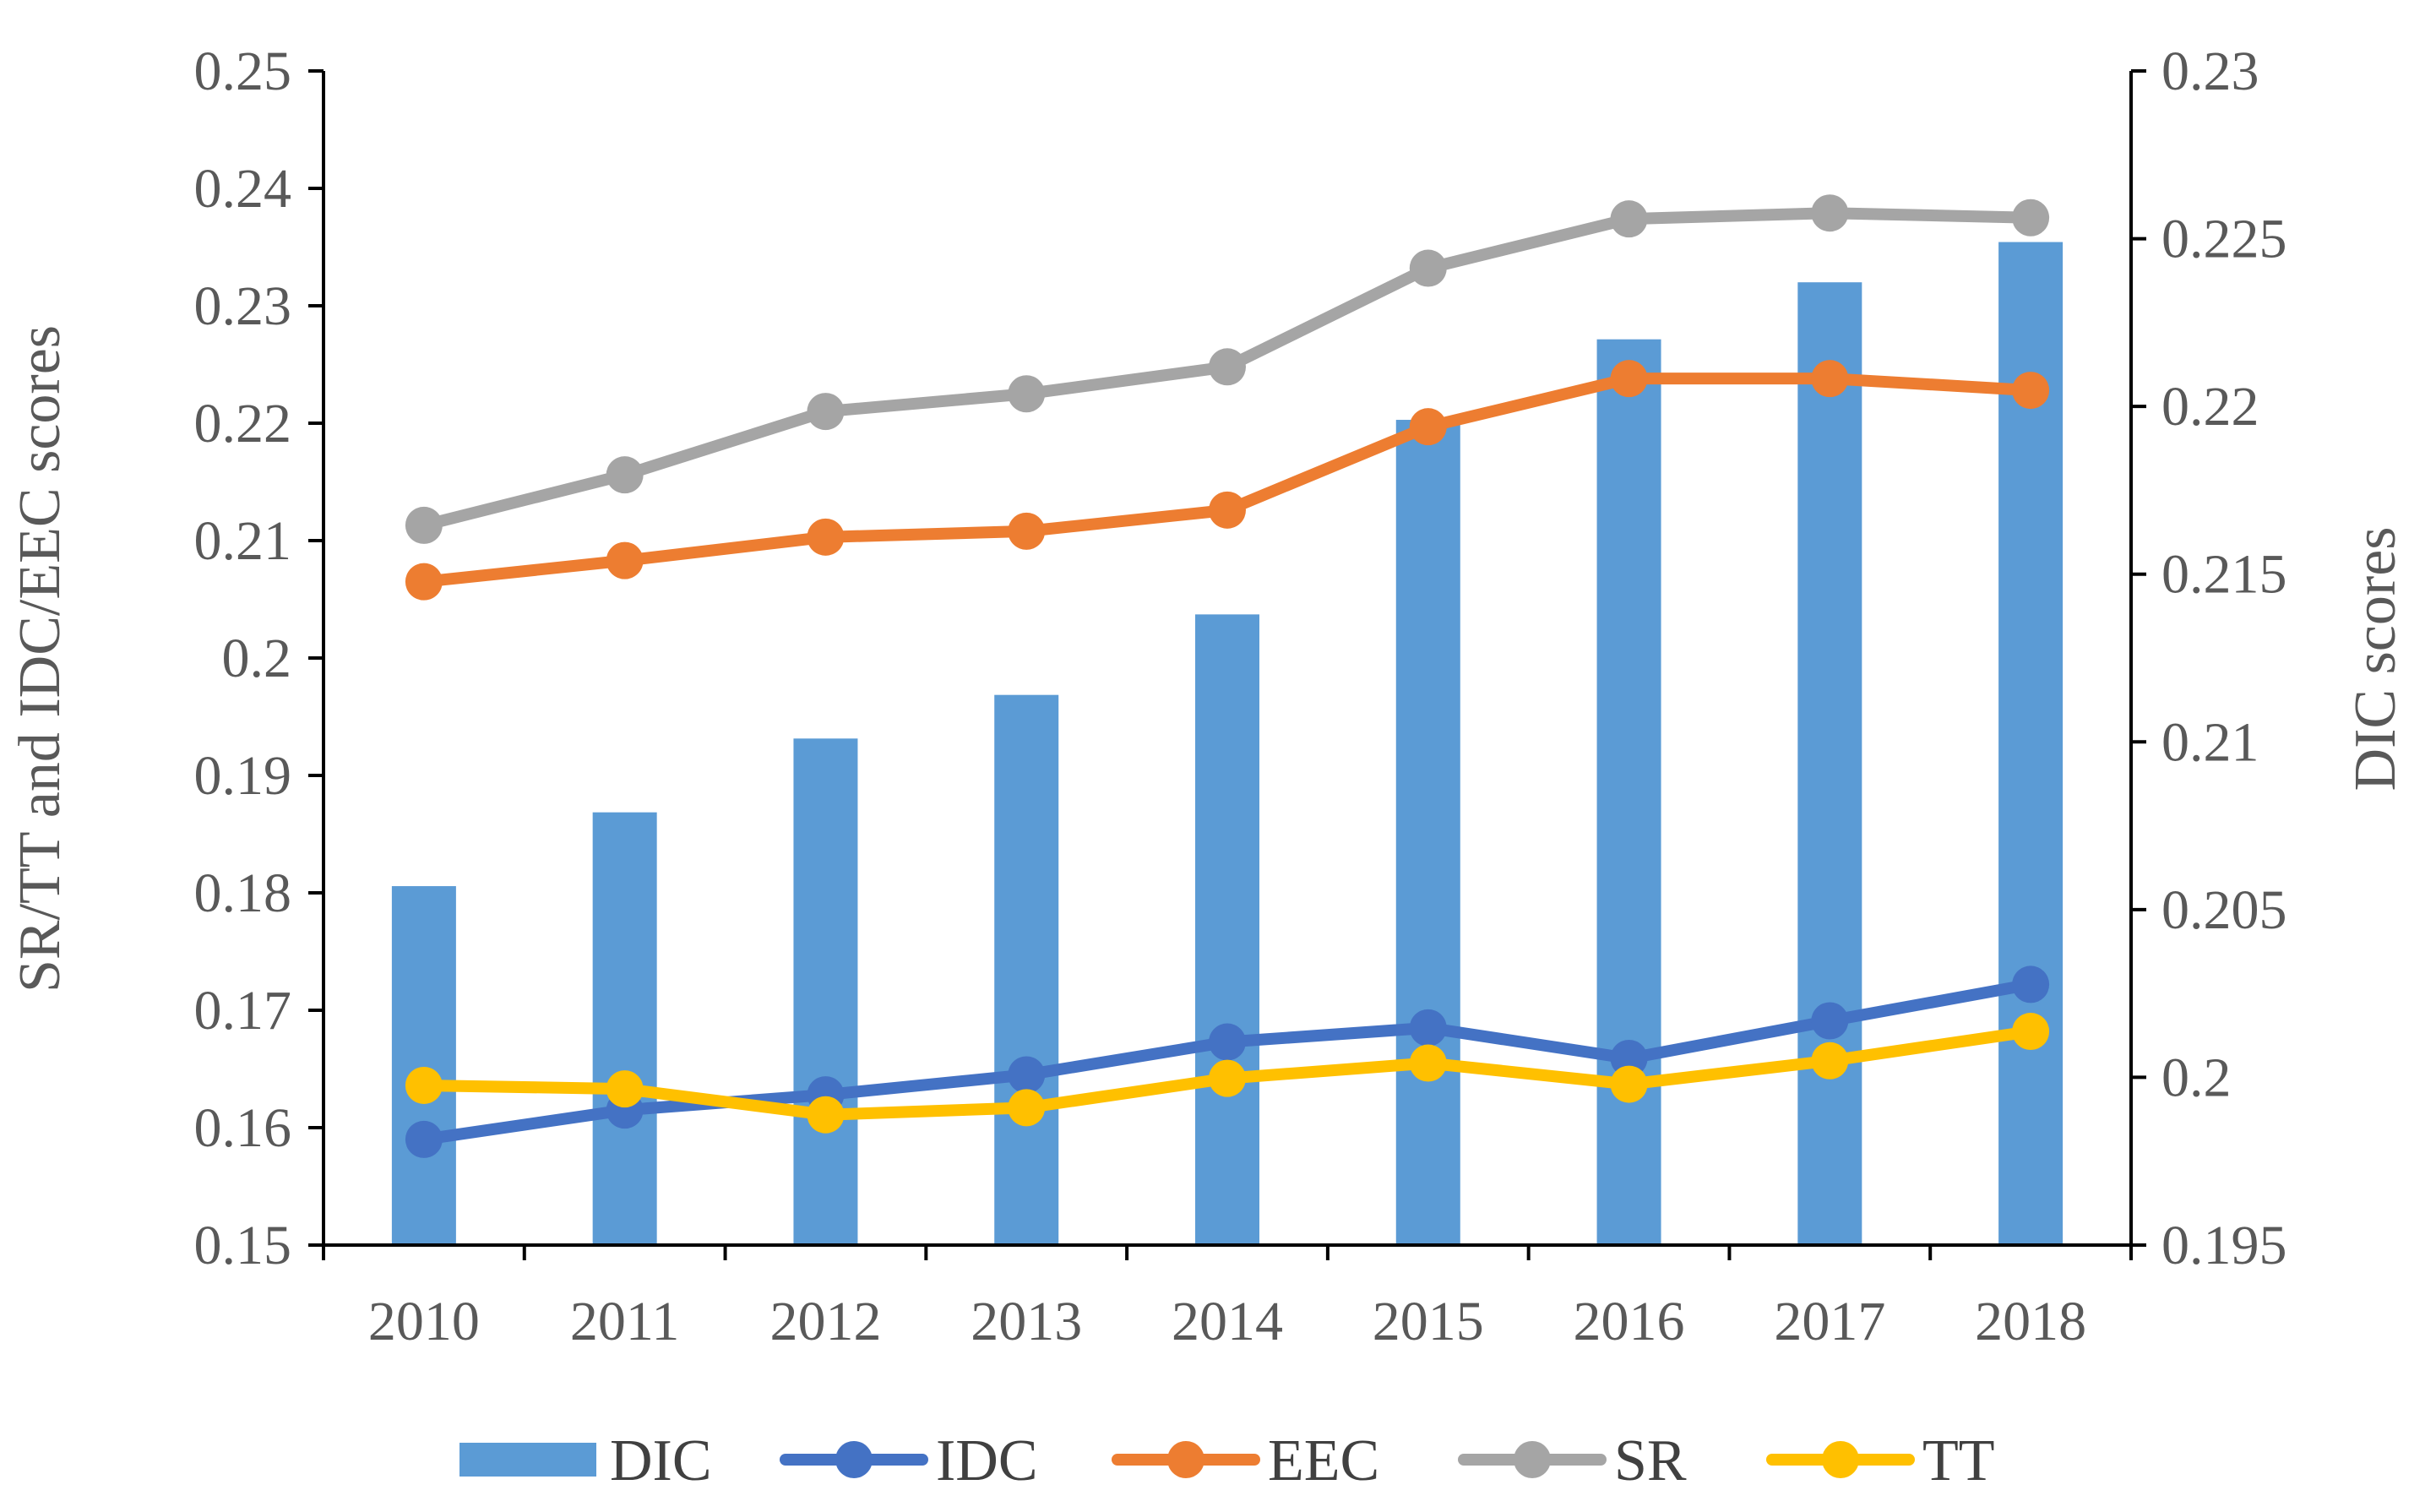 The height and width of the screenshot is (1512, 2436). I want to click on left-tick-label: 0.17, so click(243, 1011).